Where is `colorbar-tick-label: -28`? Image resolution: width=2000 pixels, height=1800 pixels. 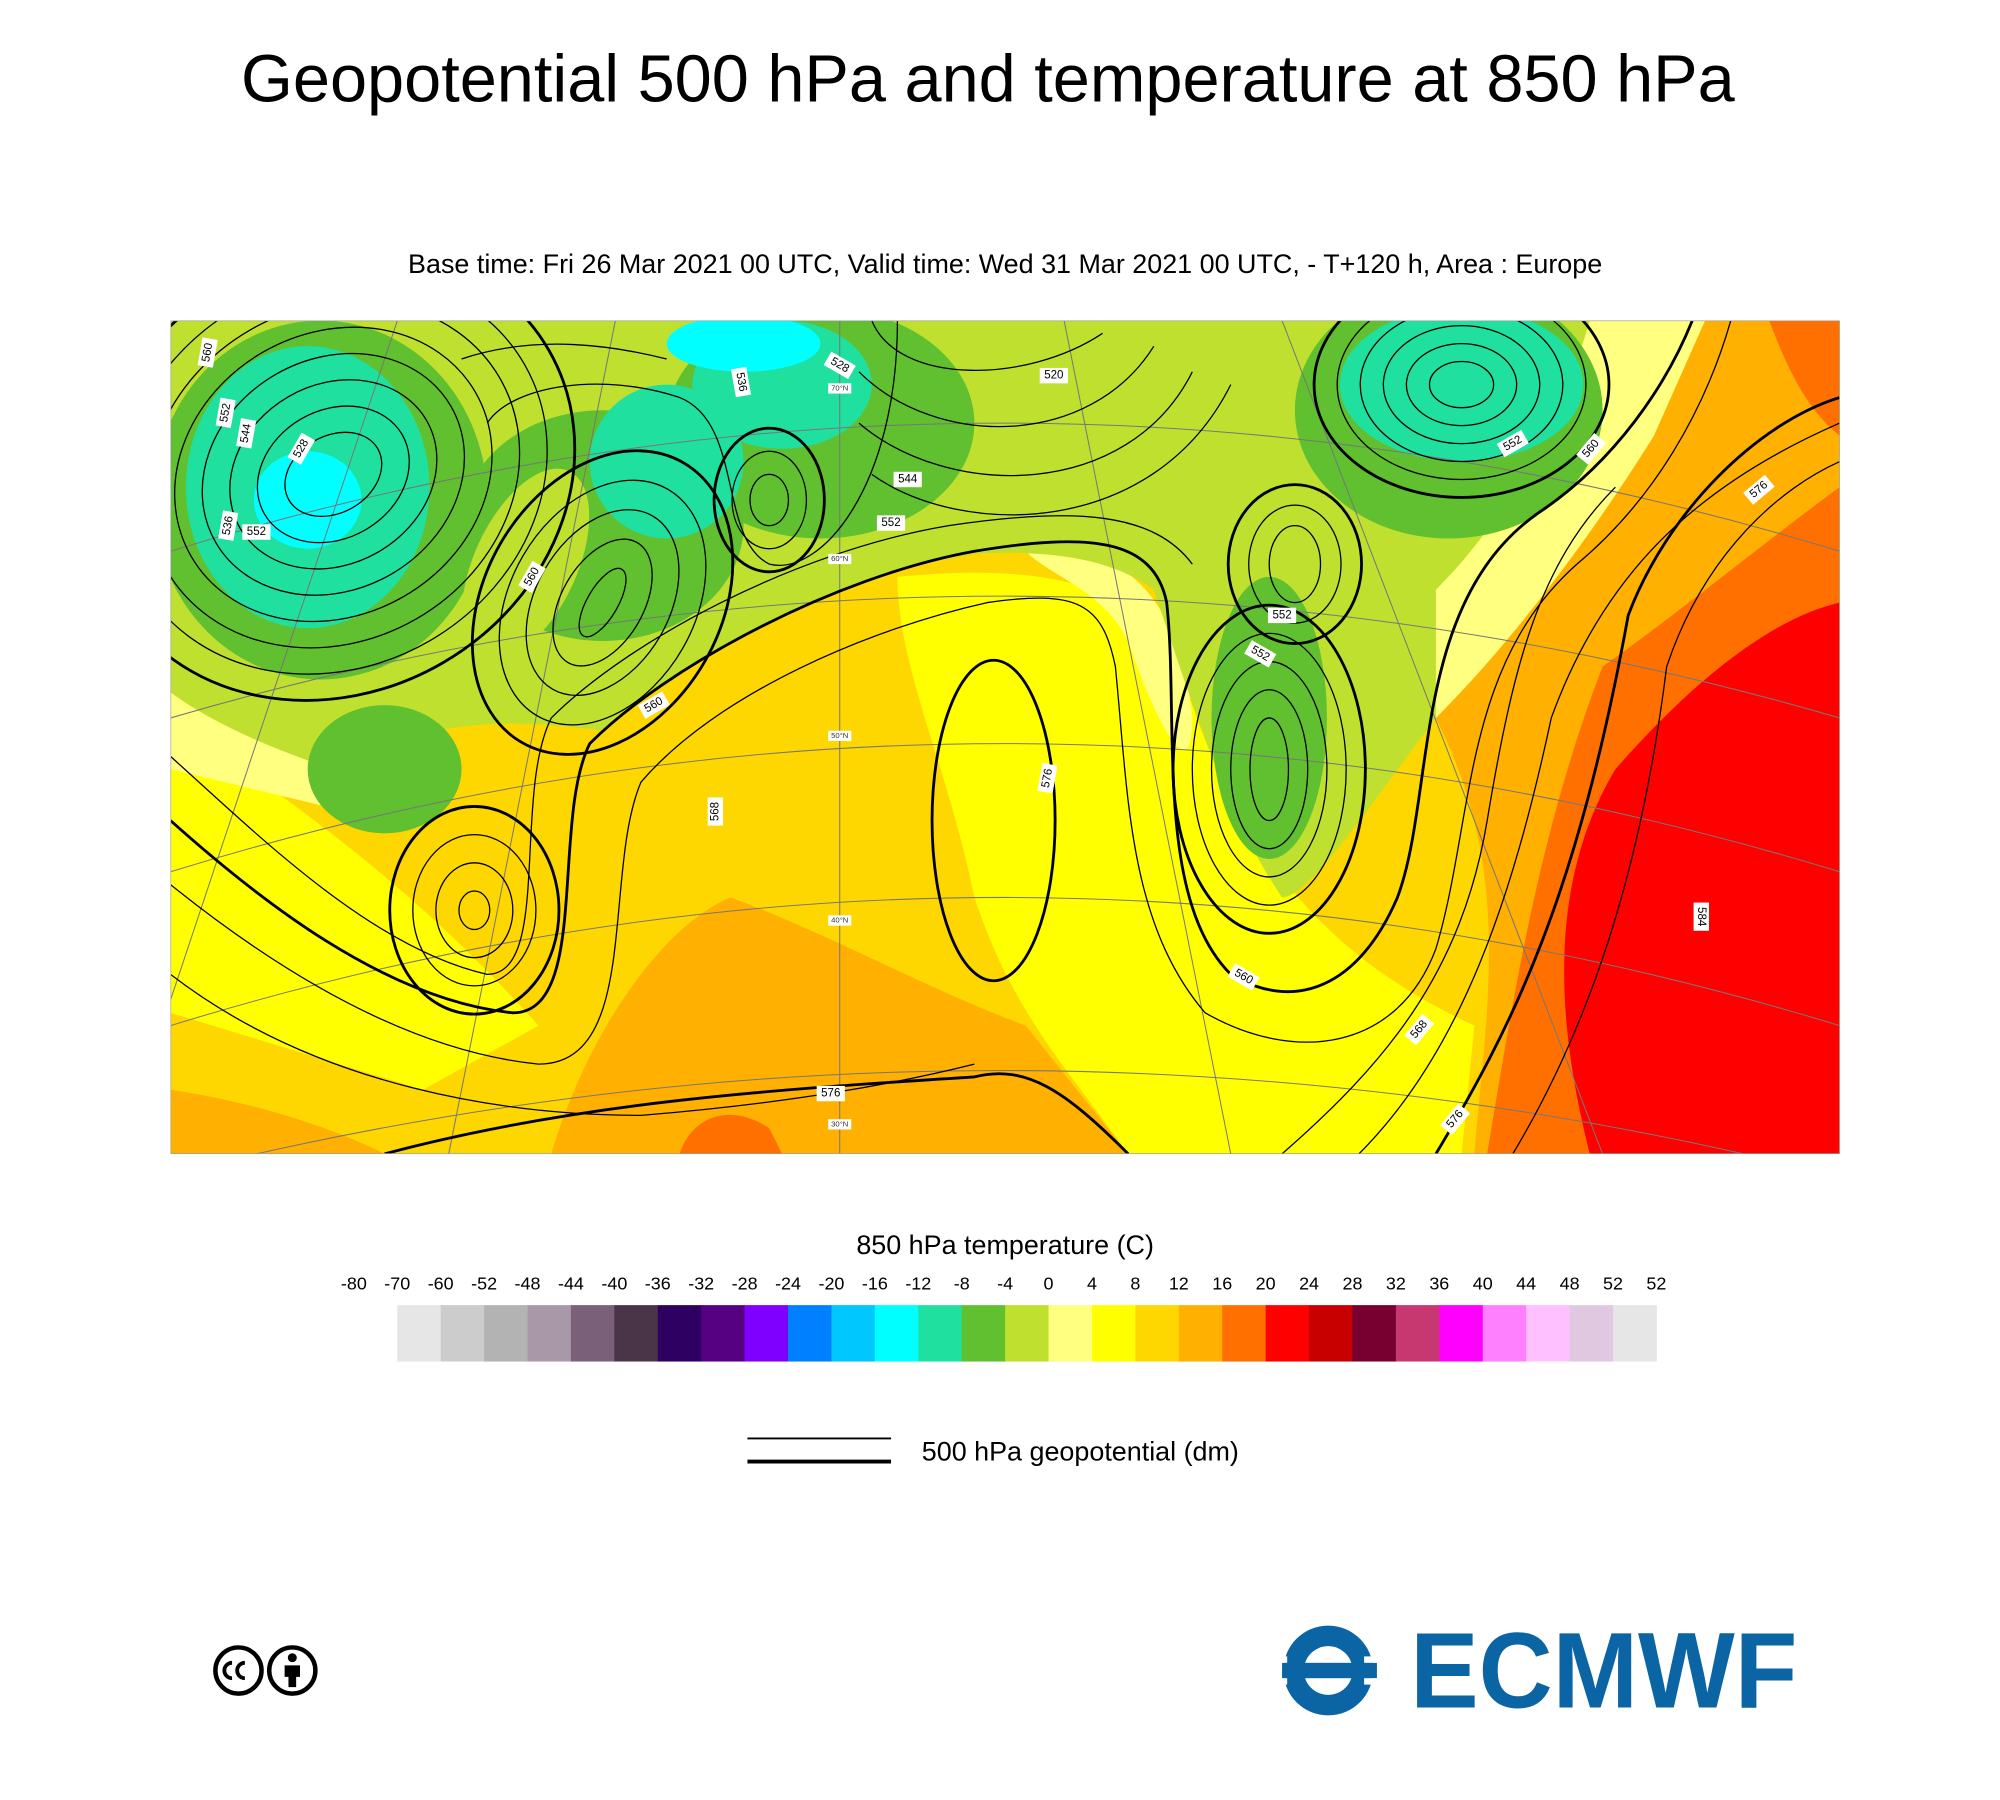 colorbar-tick-label: -28 is located at coordinates (745, 1284).